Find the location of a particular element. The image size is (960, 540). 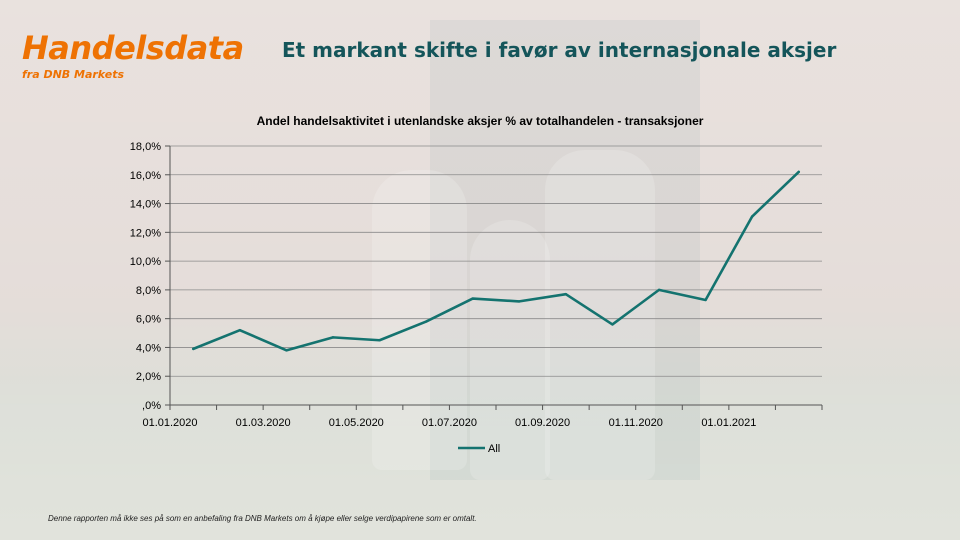

x-tick-label: 01.05.2020 is located at coordinates (356, 423).